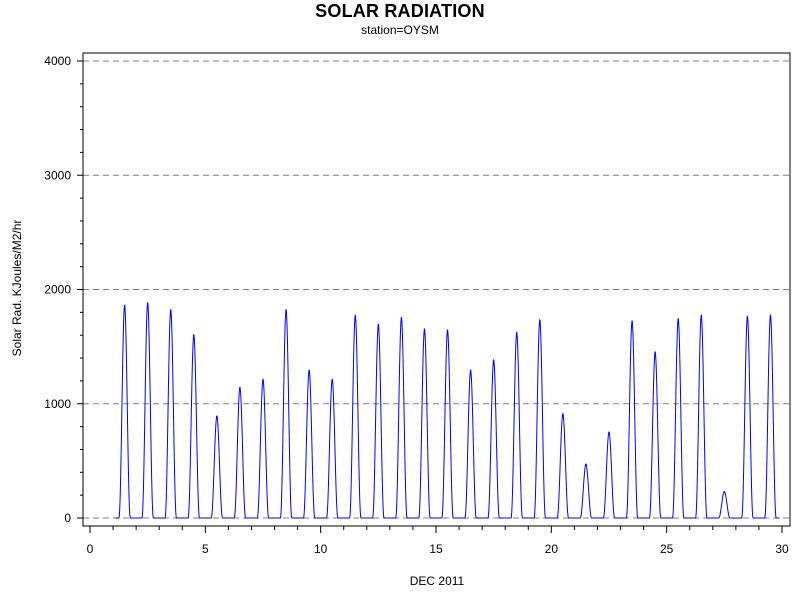 This screenshot has width=800, height=600. What do you see at coordinates (400, 11) in the screenshot?
I see `chart-title: SOLAR RADIATION` at bounding box center [400, 11].